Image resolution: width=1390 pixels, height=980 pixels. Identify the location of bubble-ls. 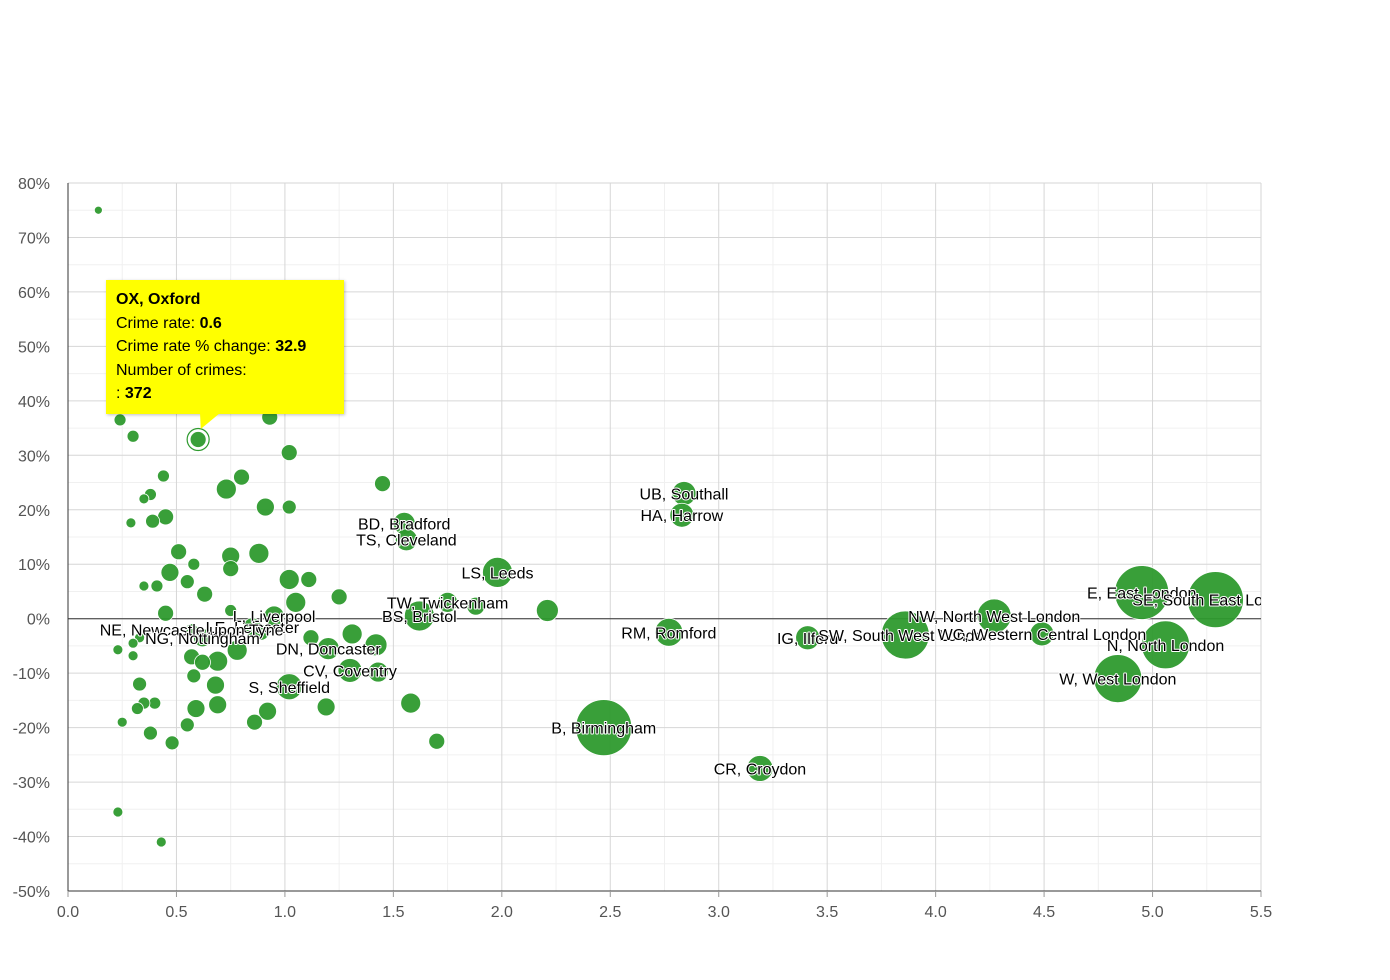
(497, 572).